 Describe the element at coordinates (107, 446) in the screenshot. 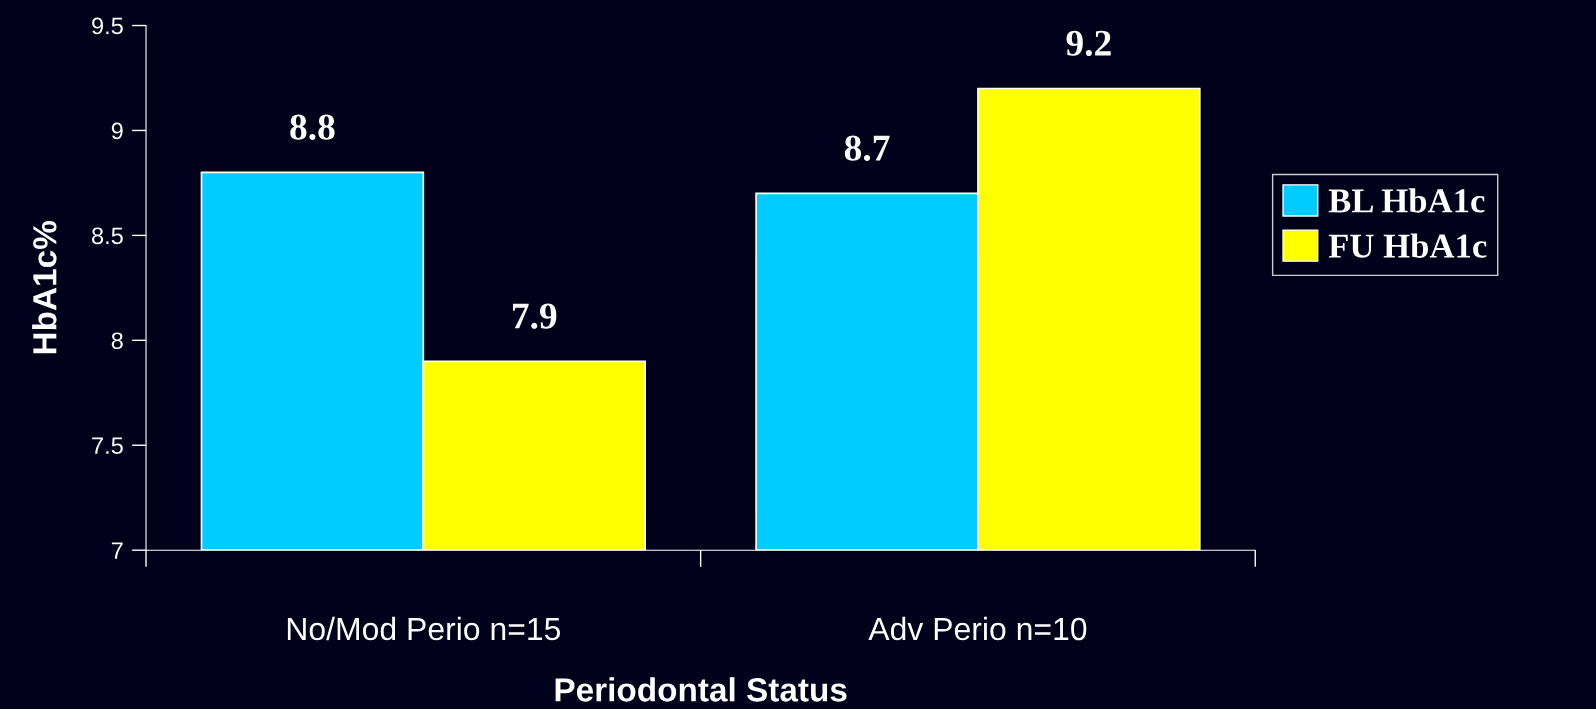

I see `y-tick-label: 7.5` at that location.